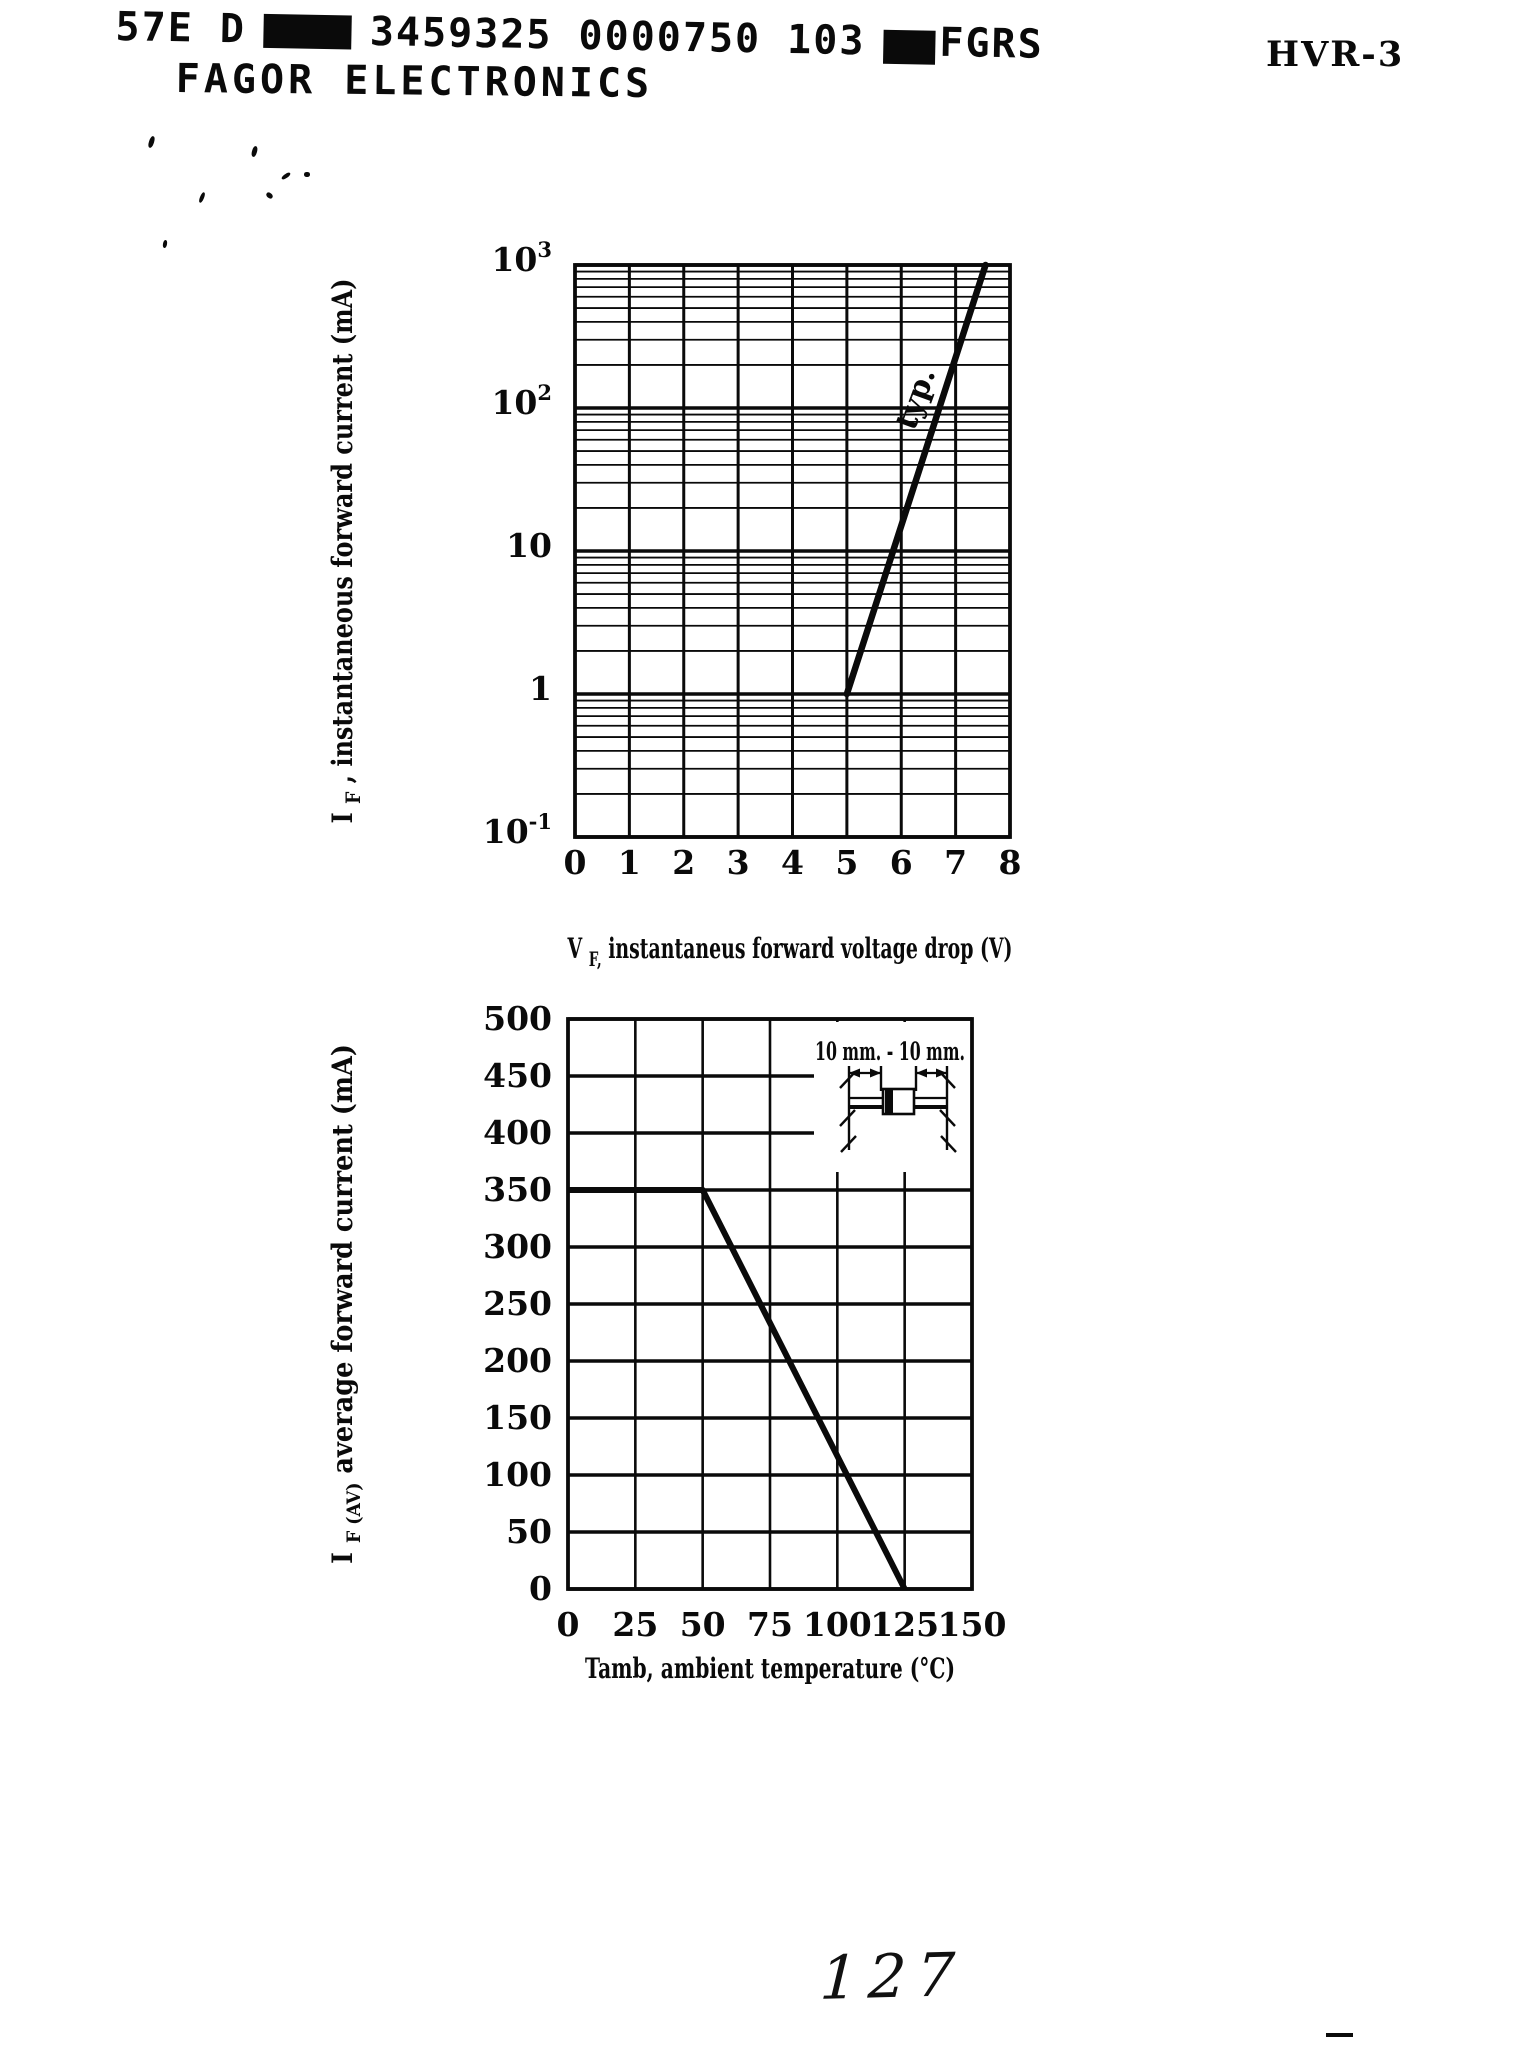 This screenshot has width=1520, height=2071. Describe the element at coordinates (517, 1189) in the screenshot. I see `y-tick-label: 350` at that location.